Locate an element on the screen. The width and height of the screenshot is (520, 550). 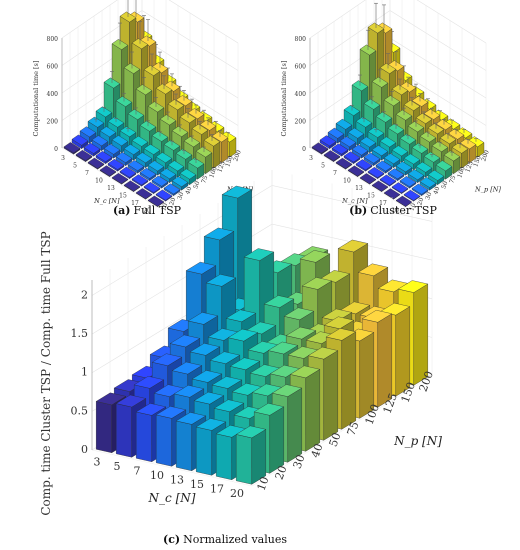
x-tick: 10 is located at coordinates (157, 475).